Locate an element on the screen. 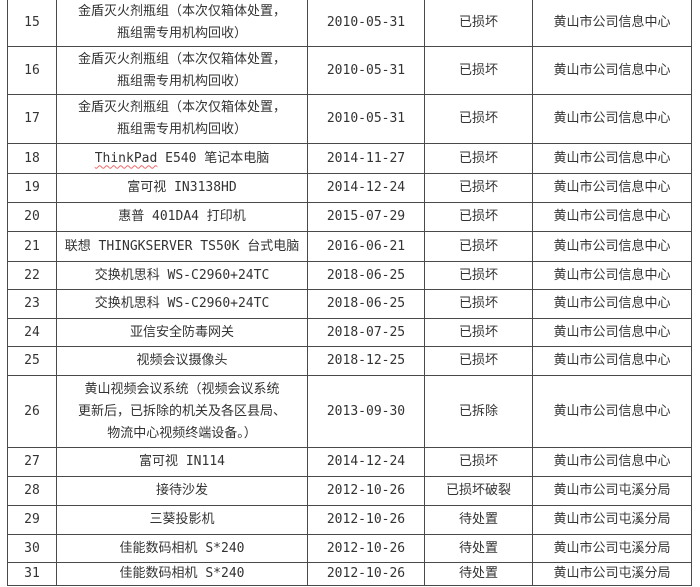  cell-no: 25 is located at coordinates (32, 361).